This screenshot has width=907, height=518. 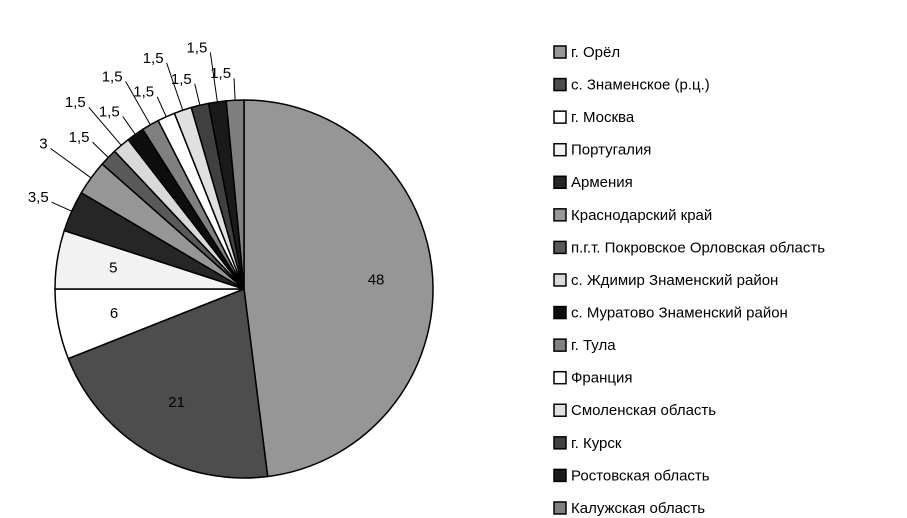 What do you see at coordinates (376, 280) in the screenshot?
I see `data-label: 48` at bounding box center [376, 280].